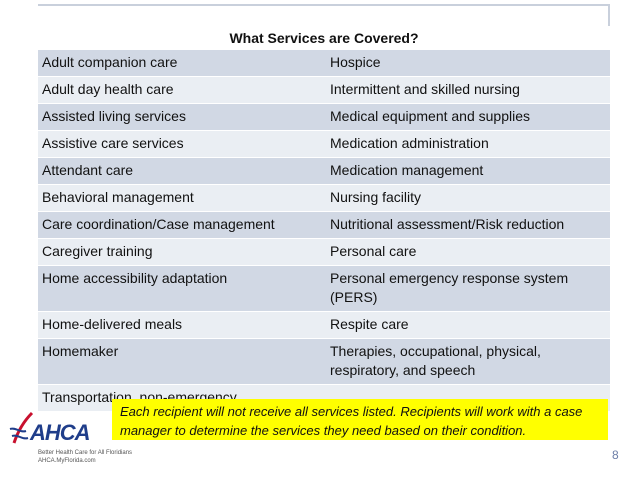  What do you see at coordinates (469, 252) in the screenshot?
I see `service-cell-right: Personal care` at bounding box center [469, 252].